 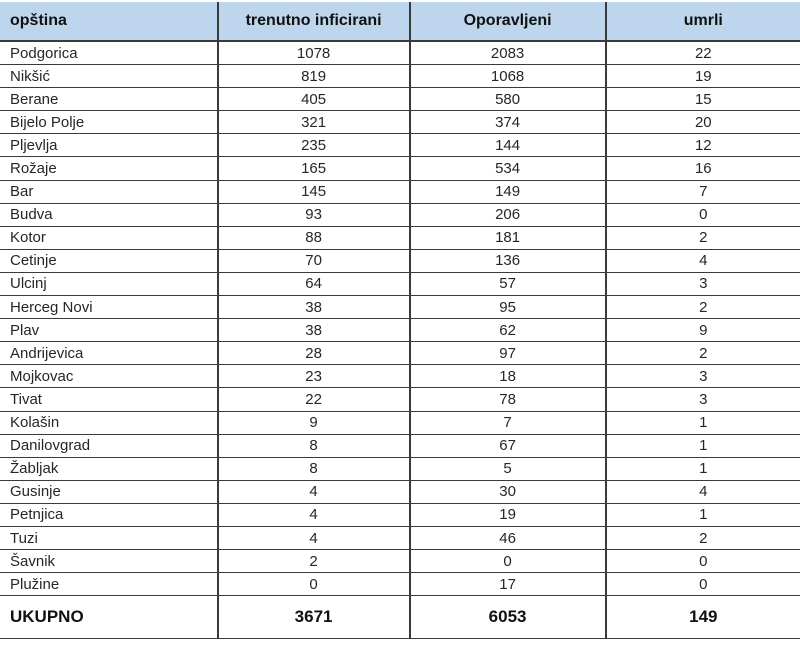 What do you see at coordinates (109, 515) in the screenshot?
I see `municipality-cell: Petnjica` at bounding box center [109, 515].